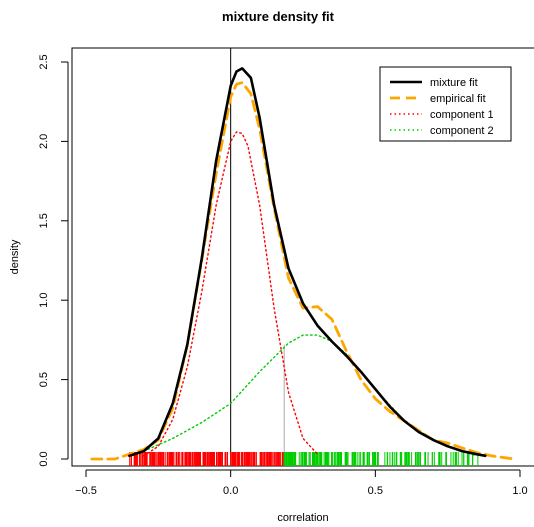  Describe the element at coordinates (44, 300) in the screenshot. I see `y-tick-label: 1.0` at that location.